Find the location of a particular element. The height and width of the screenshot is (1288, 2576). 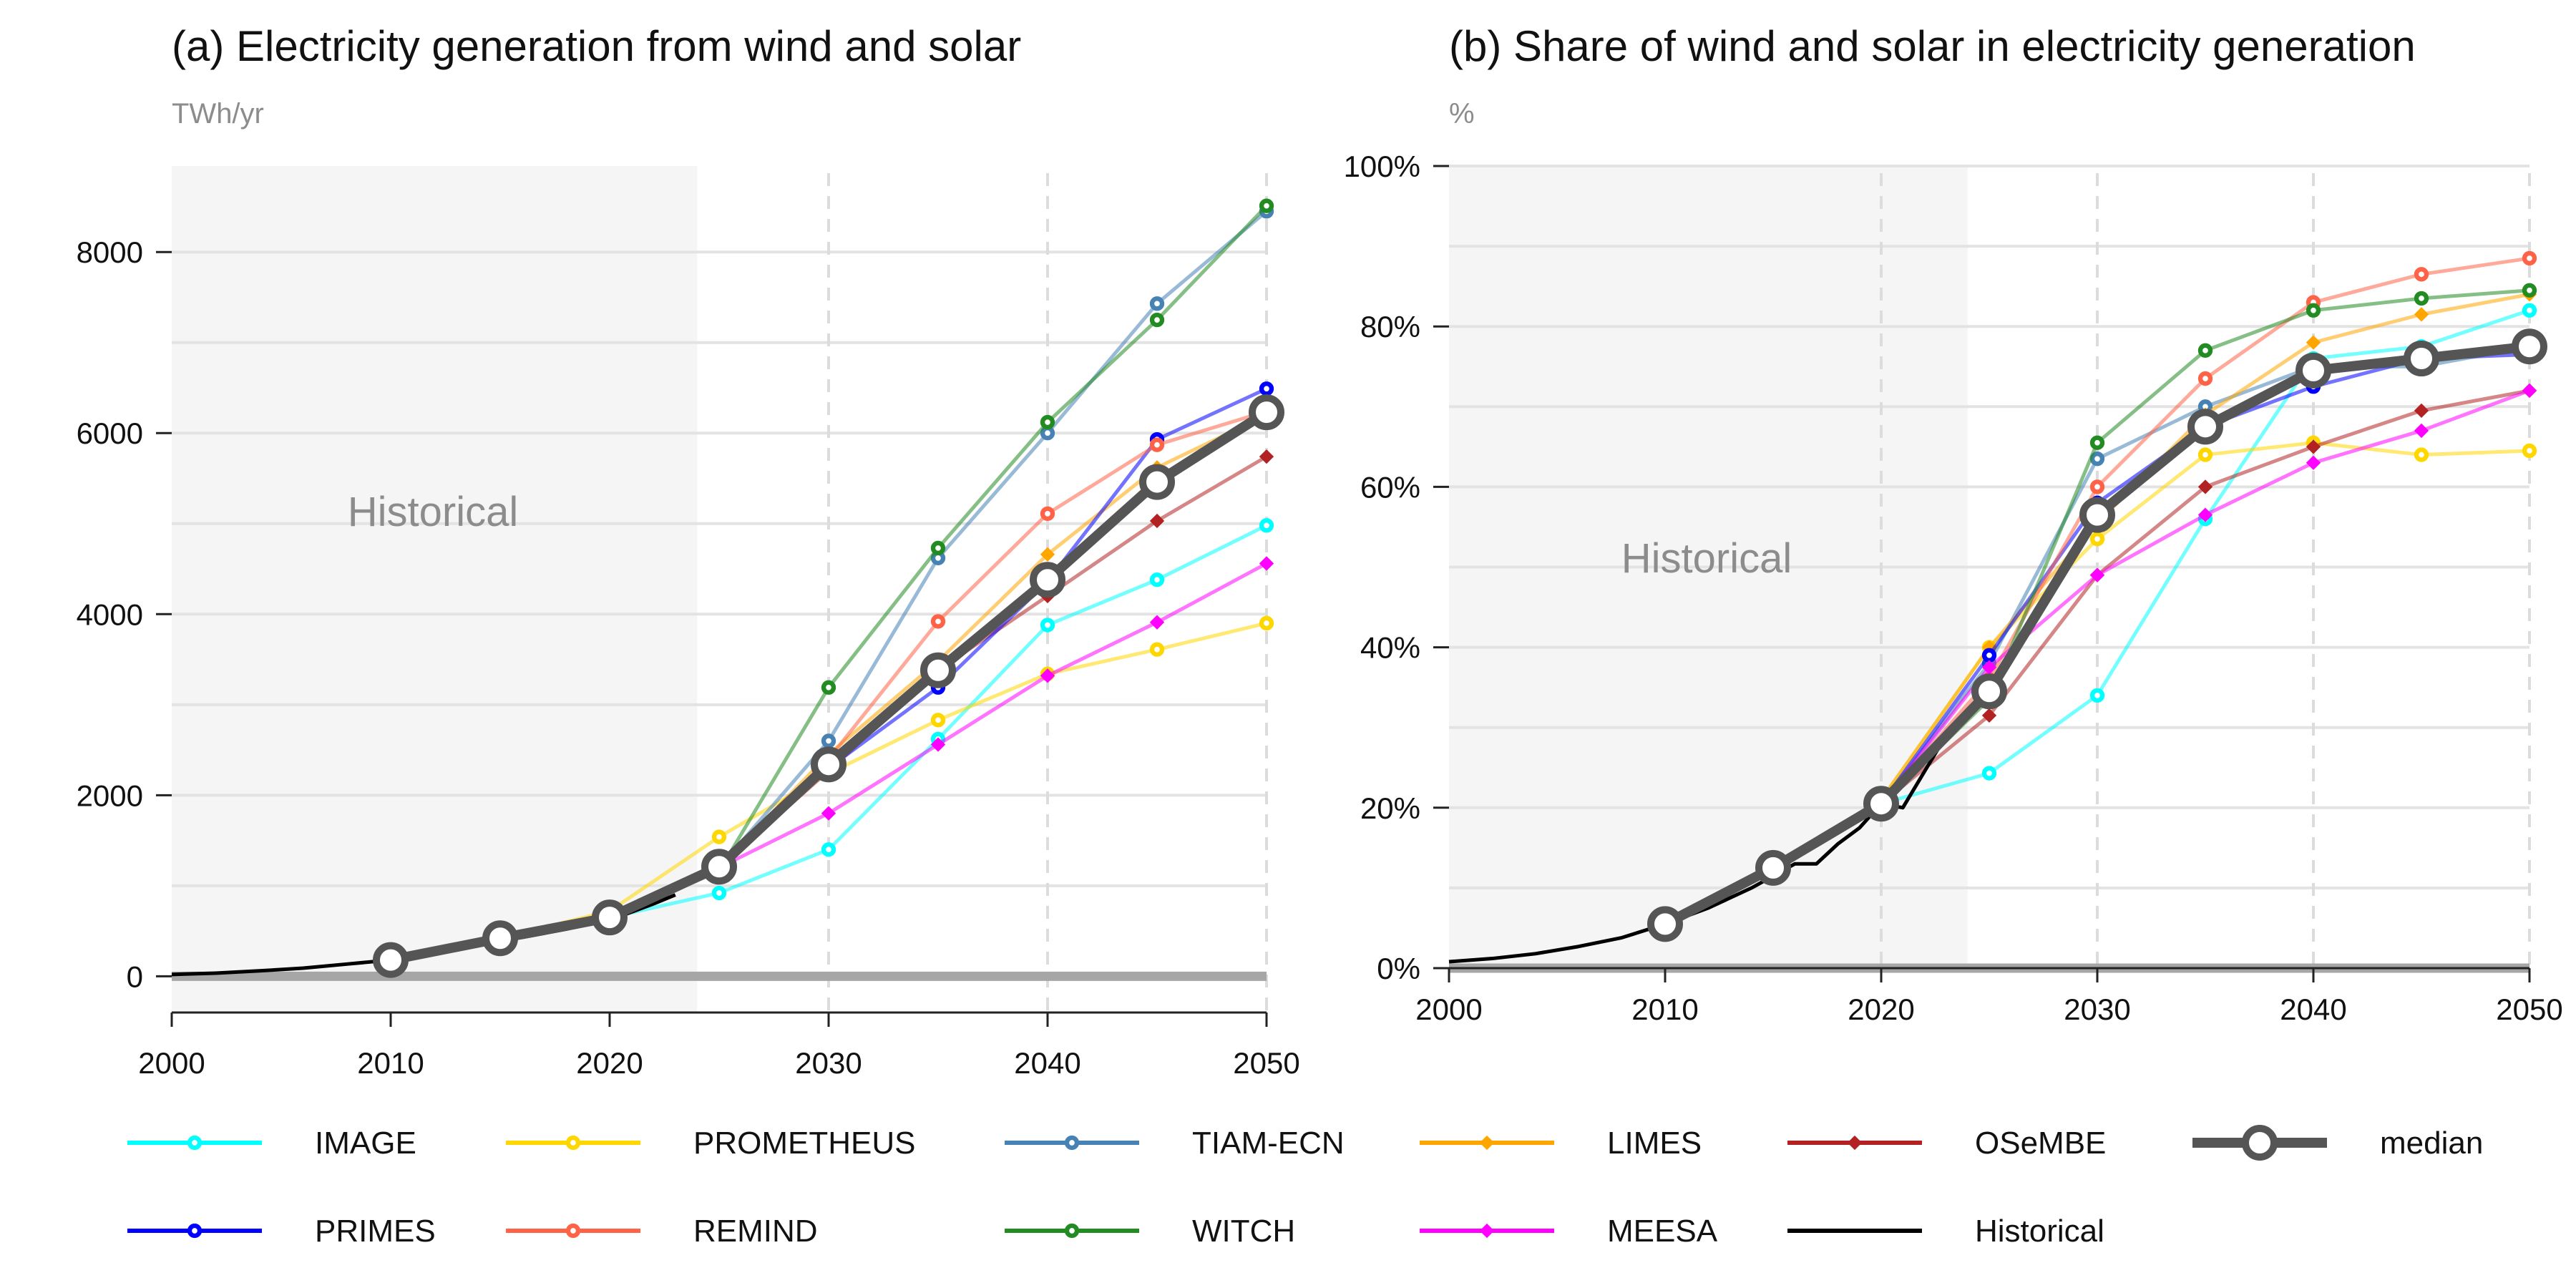

legend-item-median: median is located at coordinates (2337, 1143).